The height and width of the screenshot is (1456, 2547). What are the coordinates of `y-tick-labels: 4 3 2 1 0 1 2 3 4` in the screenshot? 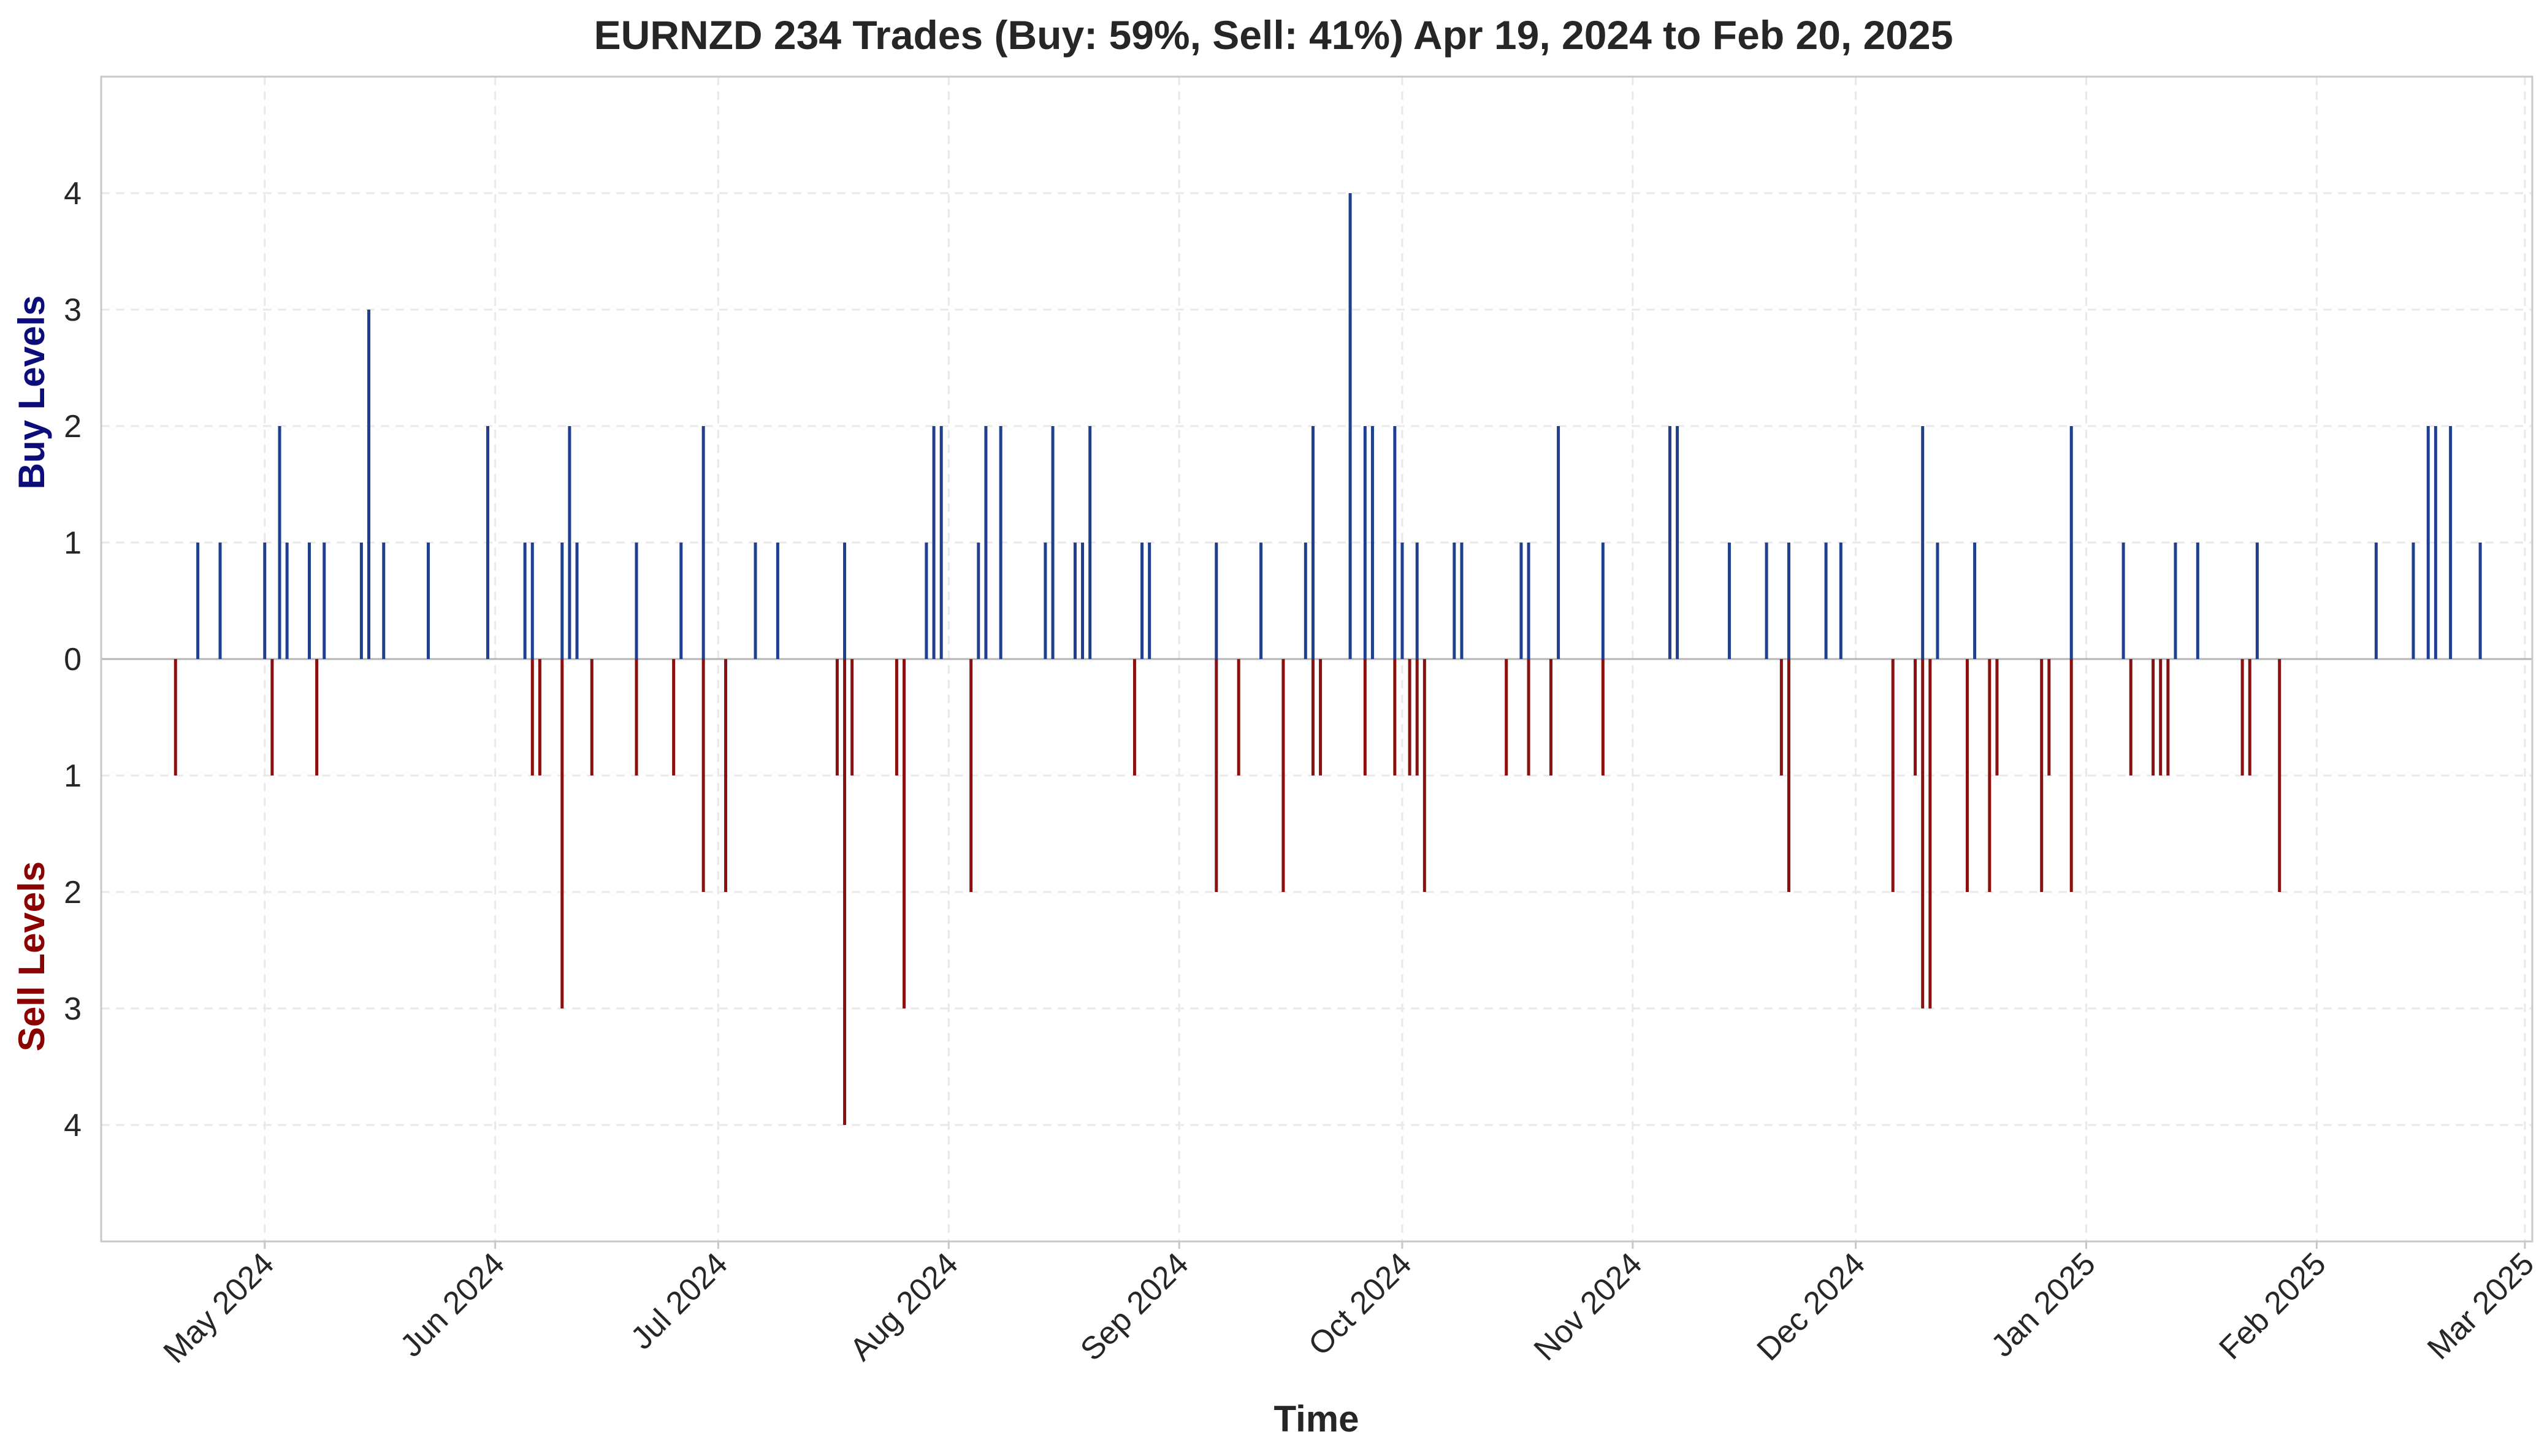 It's located at (73, 659).